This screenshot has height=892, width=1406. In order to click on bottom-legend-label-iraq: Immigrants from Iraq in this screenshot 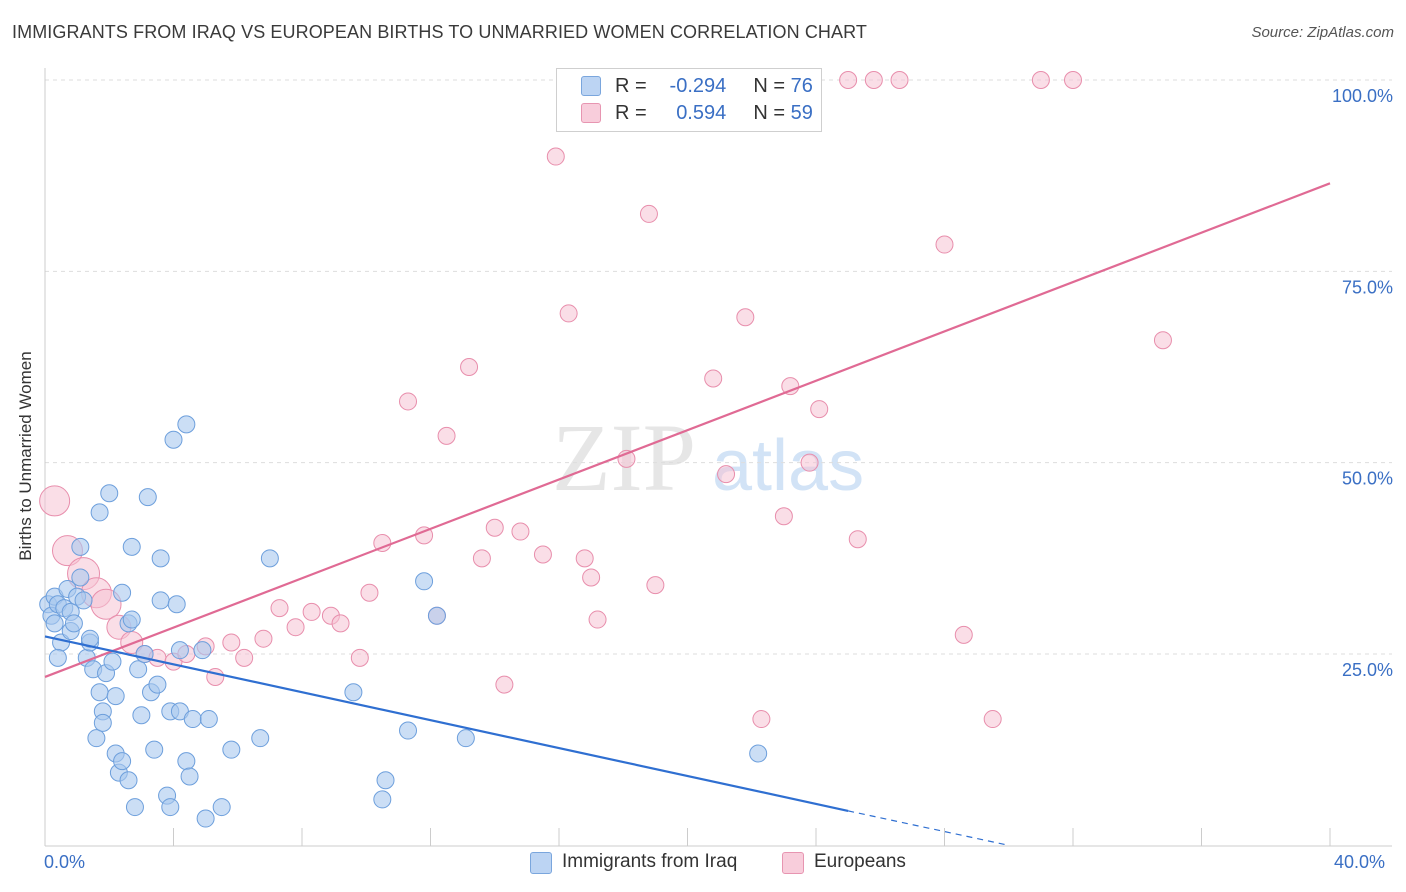, I will do `click(650, 861)`.